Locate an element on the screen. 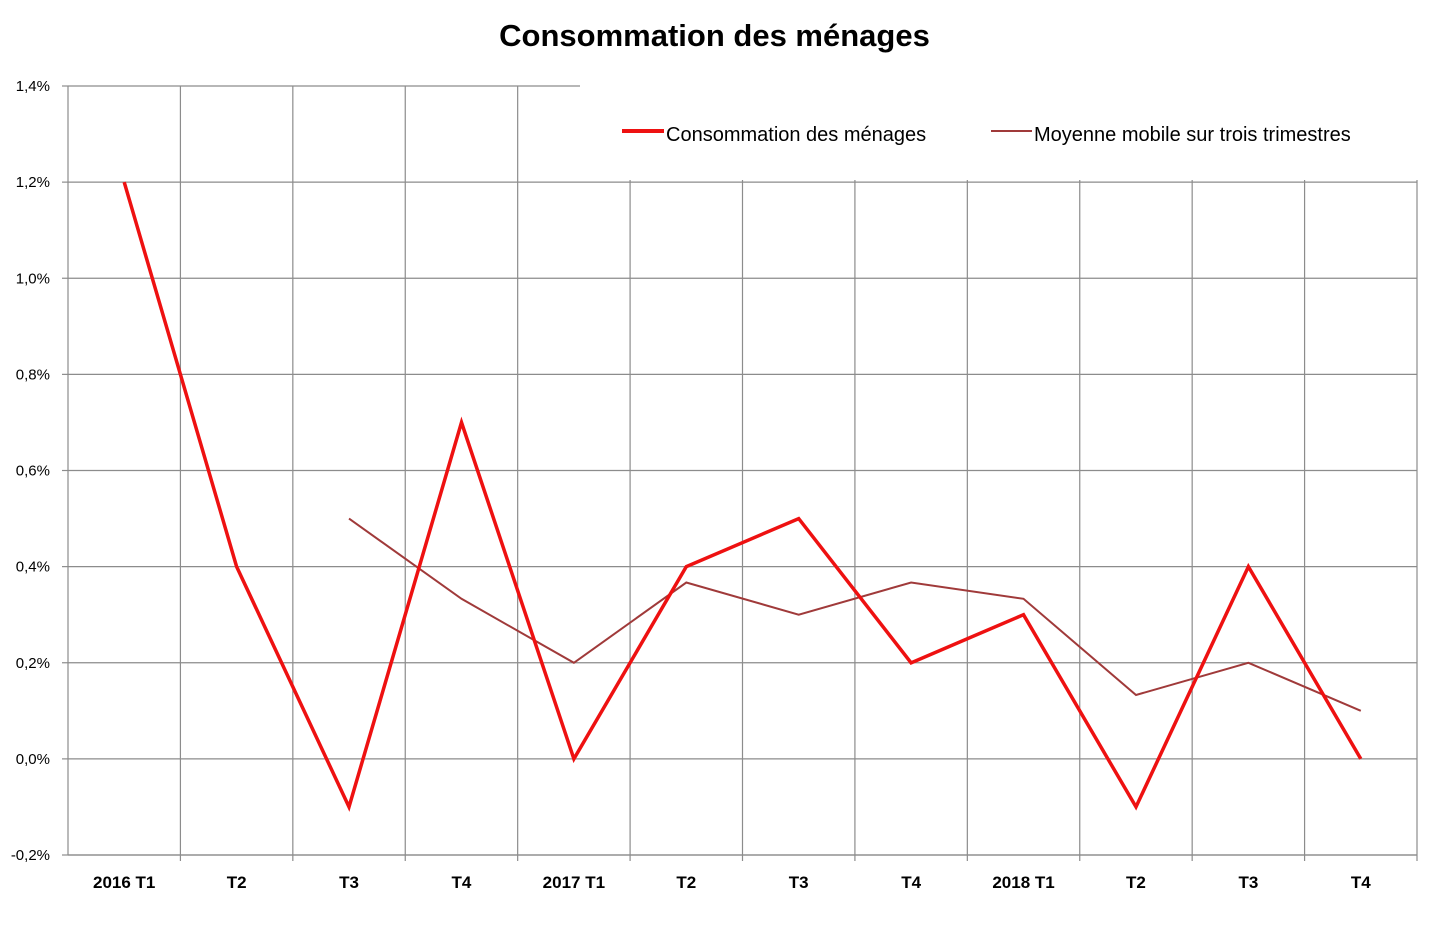 This screenshot has height=935, width=1429. legend-label-moyenne-mobile: Moyenne mobile sur trois trimestres is located at coordinates (1192, 135).